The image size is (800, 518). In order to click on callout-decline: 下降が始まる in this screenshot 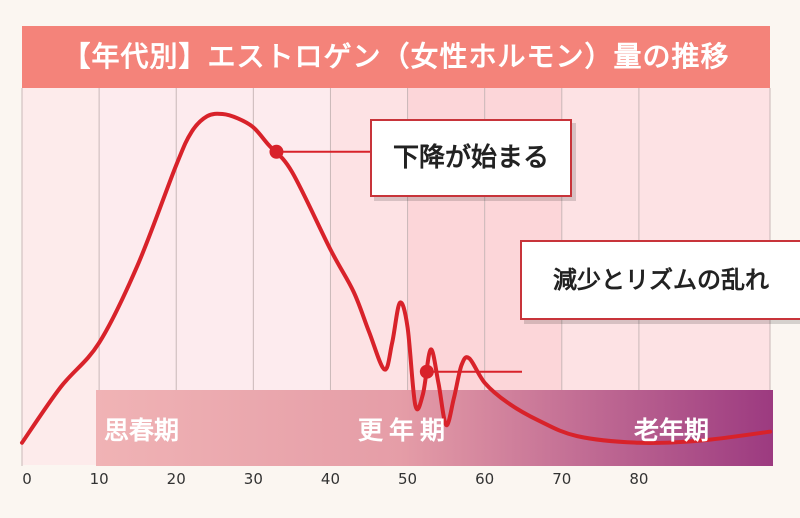, I will do `click(471, 158)`.